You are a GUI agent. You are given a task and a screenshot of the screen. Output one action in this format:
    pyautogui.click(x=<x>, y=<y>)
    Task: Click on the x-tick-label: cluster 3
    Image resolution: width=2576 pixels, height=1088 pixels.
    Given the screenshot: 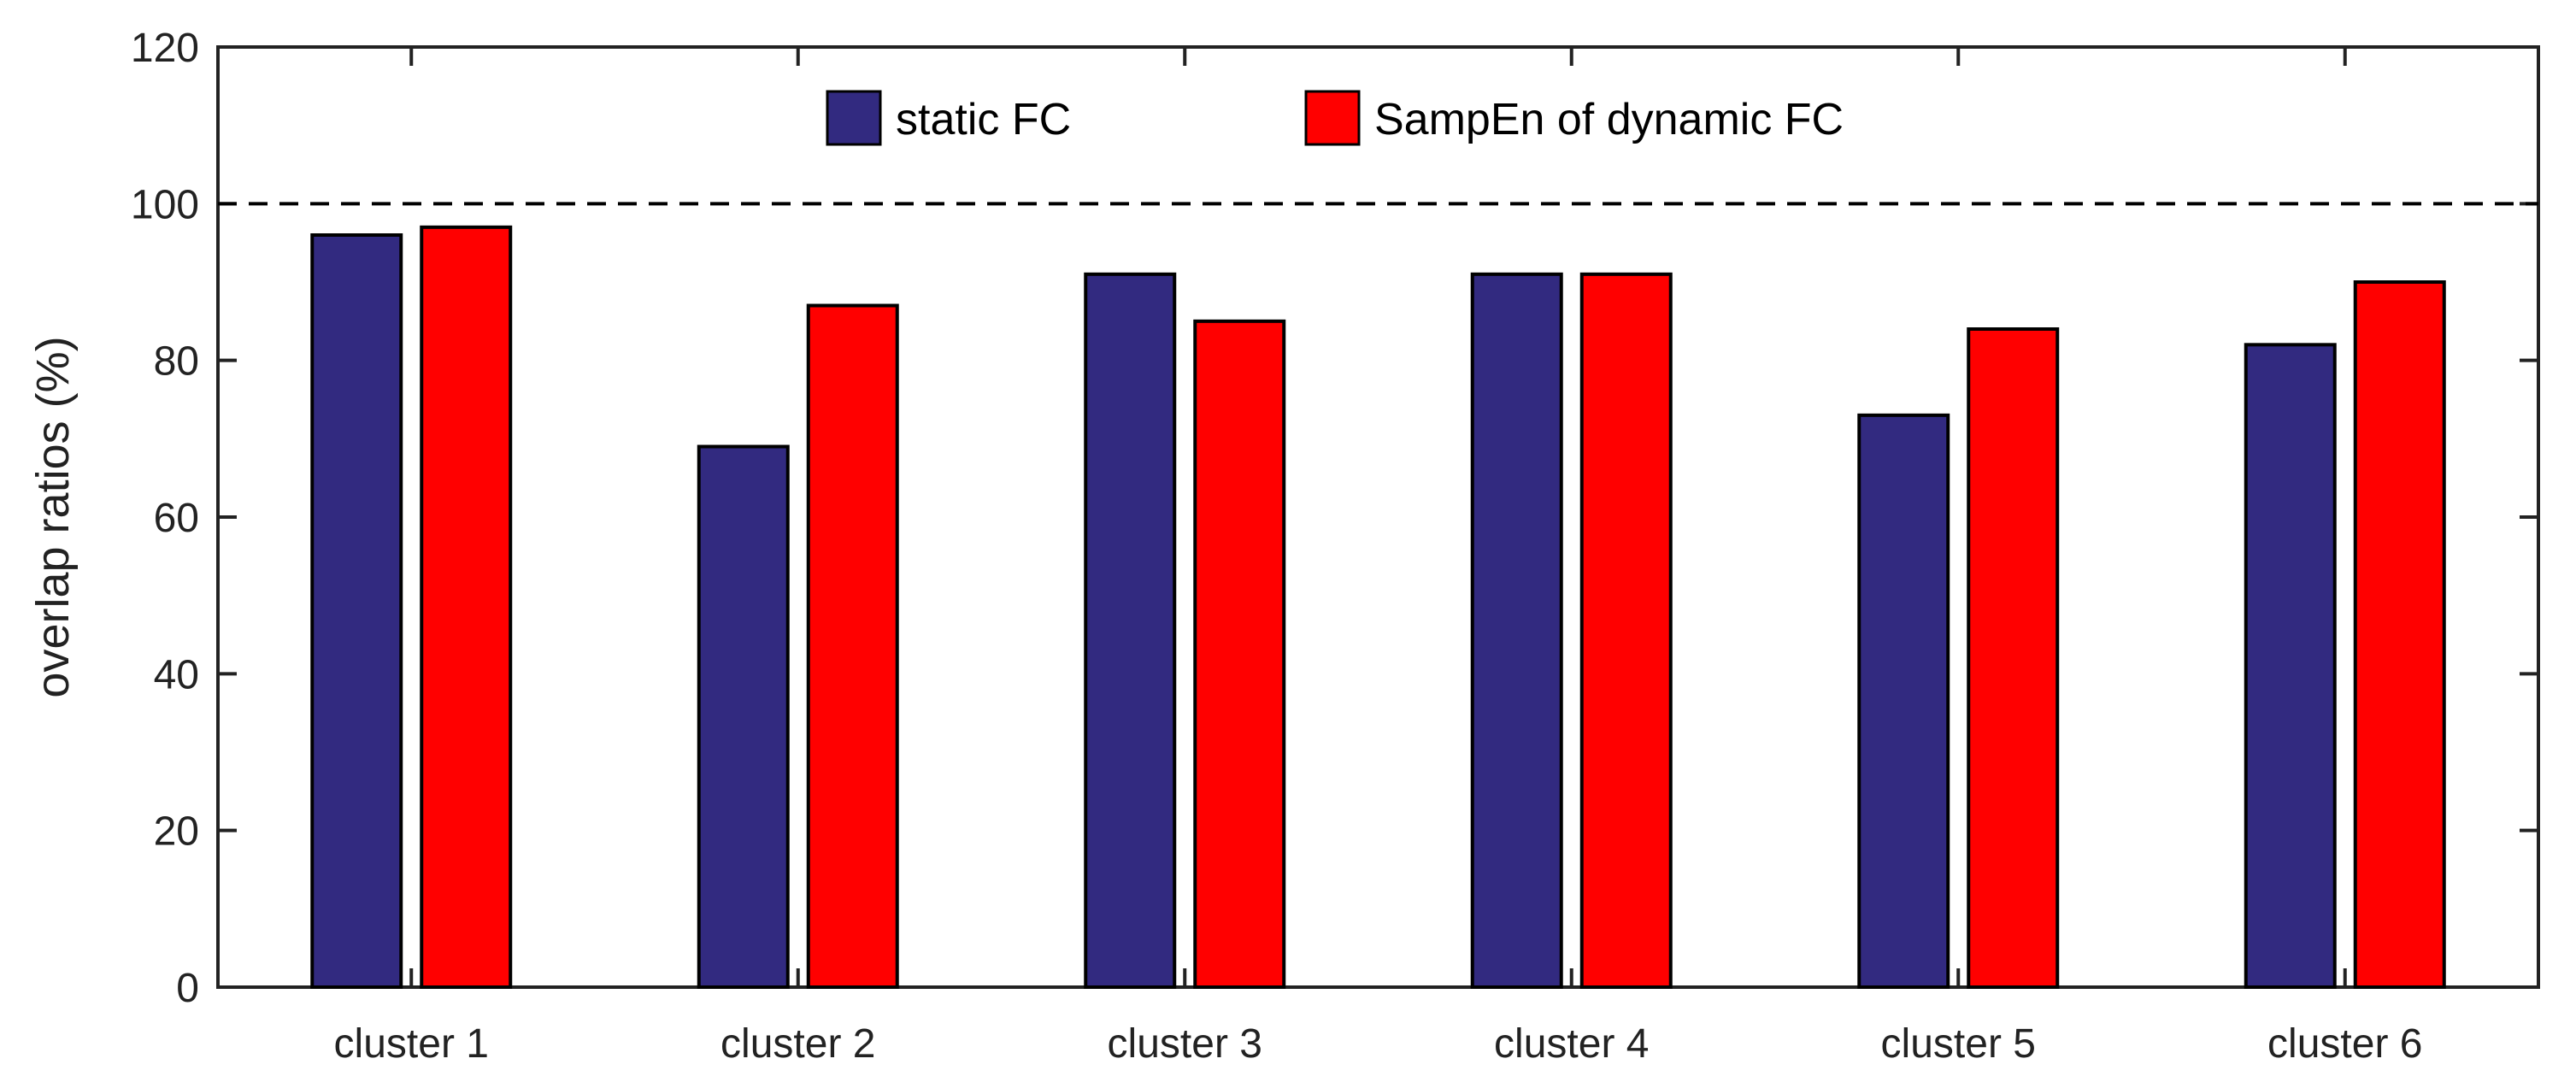 What is the action you would take?
    pyautogui.click(x=1185, y=1044)
    